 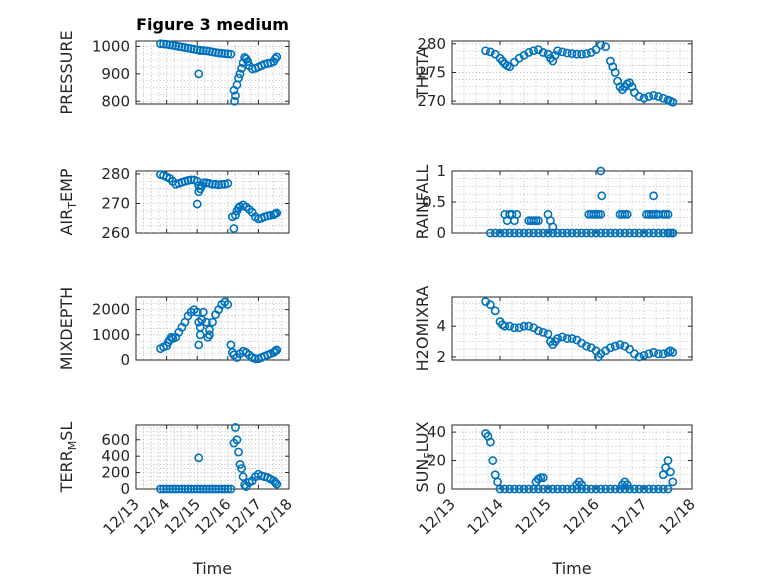 I want to click on y-axis-label: SUNFLUX, so click(x=424, y=456).